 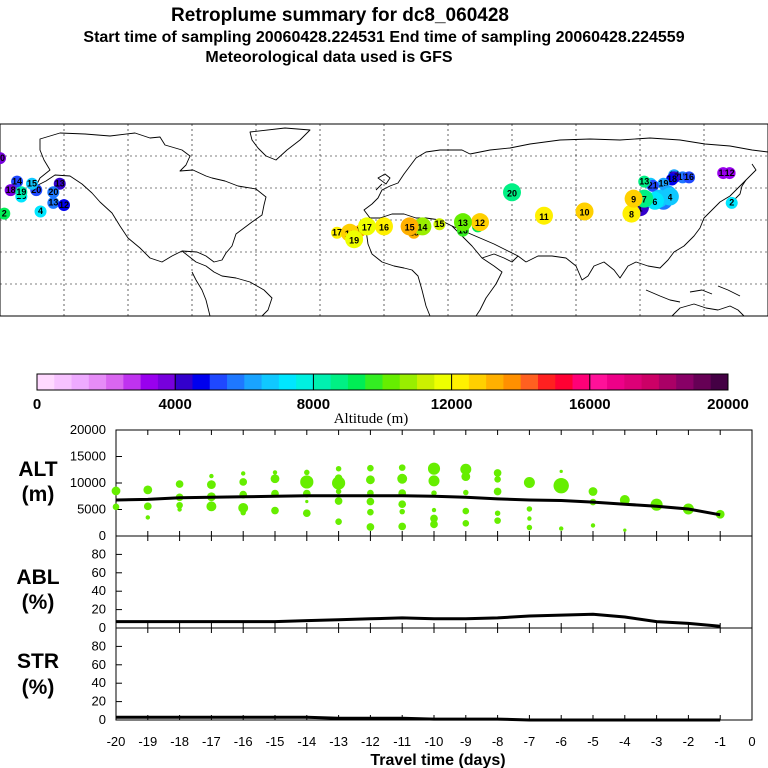 I want to click on colorbar-axis-label: Altitude (m), so click(x=371, y=419).